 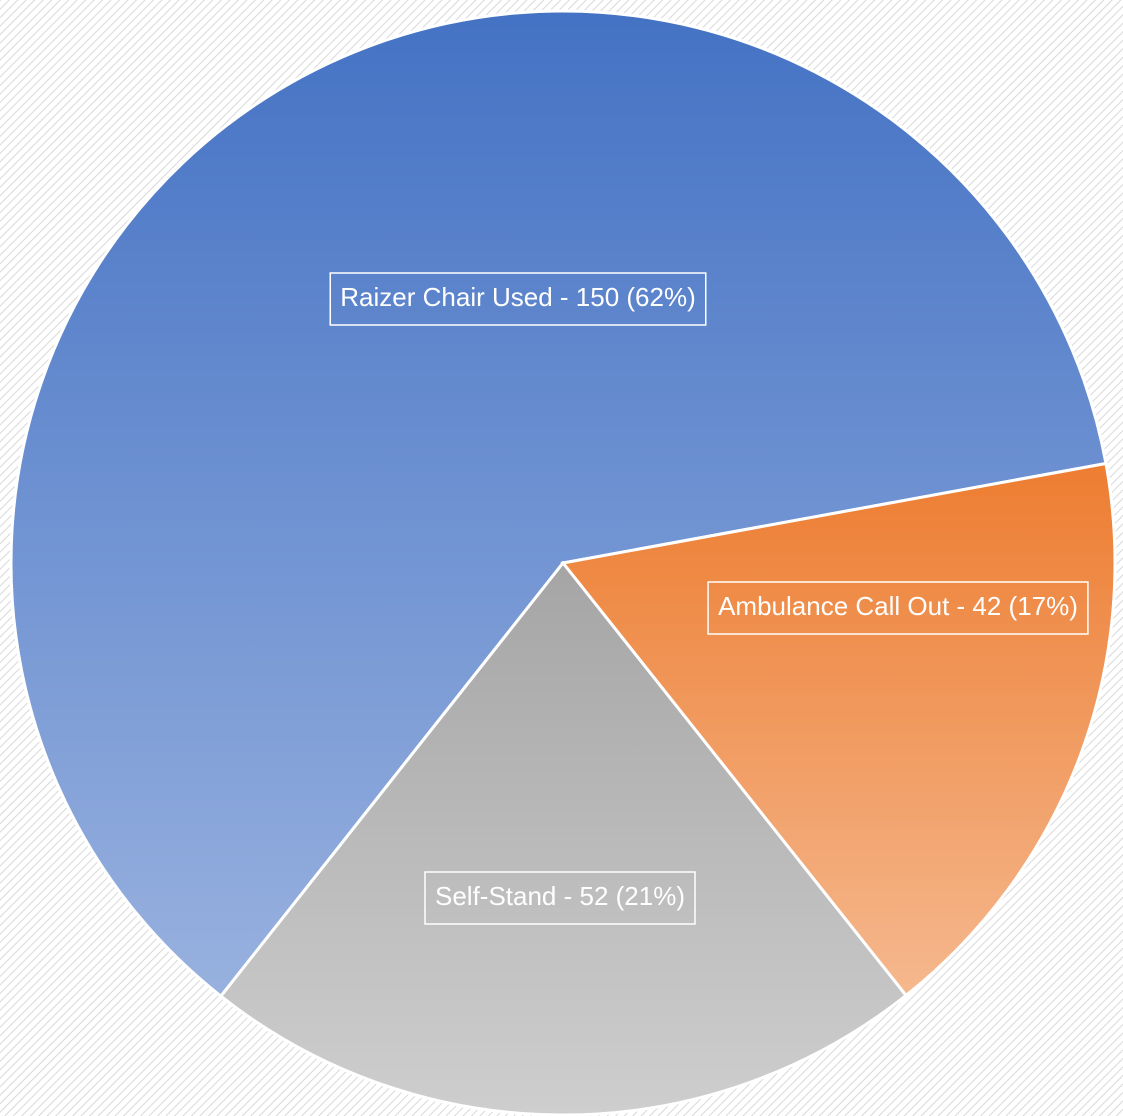 I want to click on data-label: Self-Stand - 52 (21%), so click(x=560, y=896).